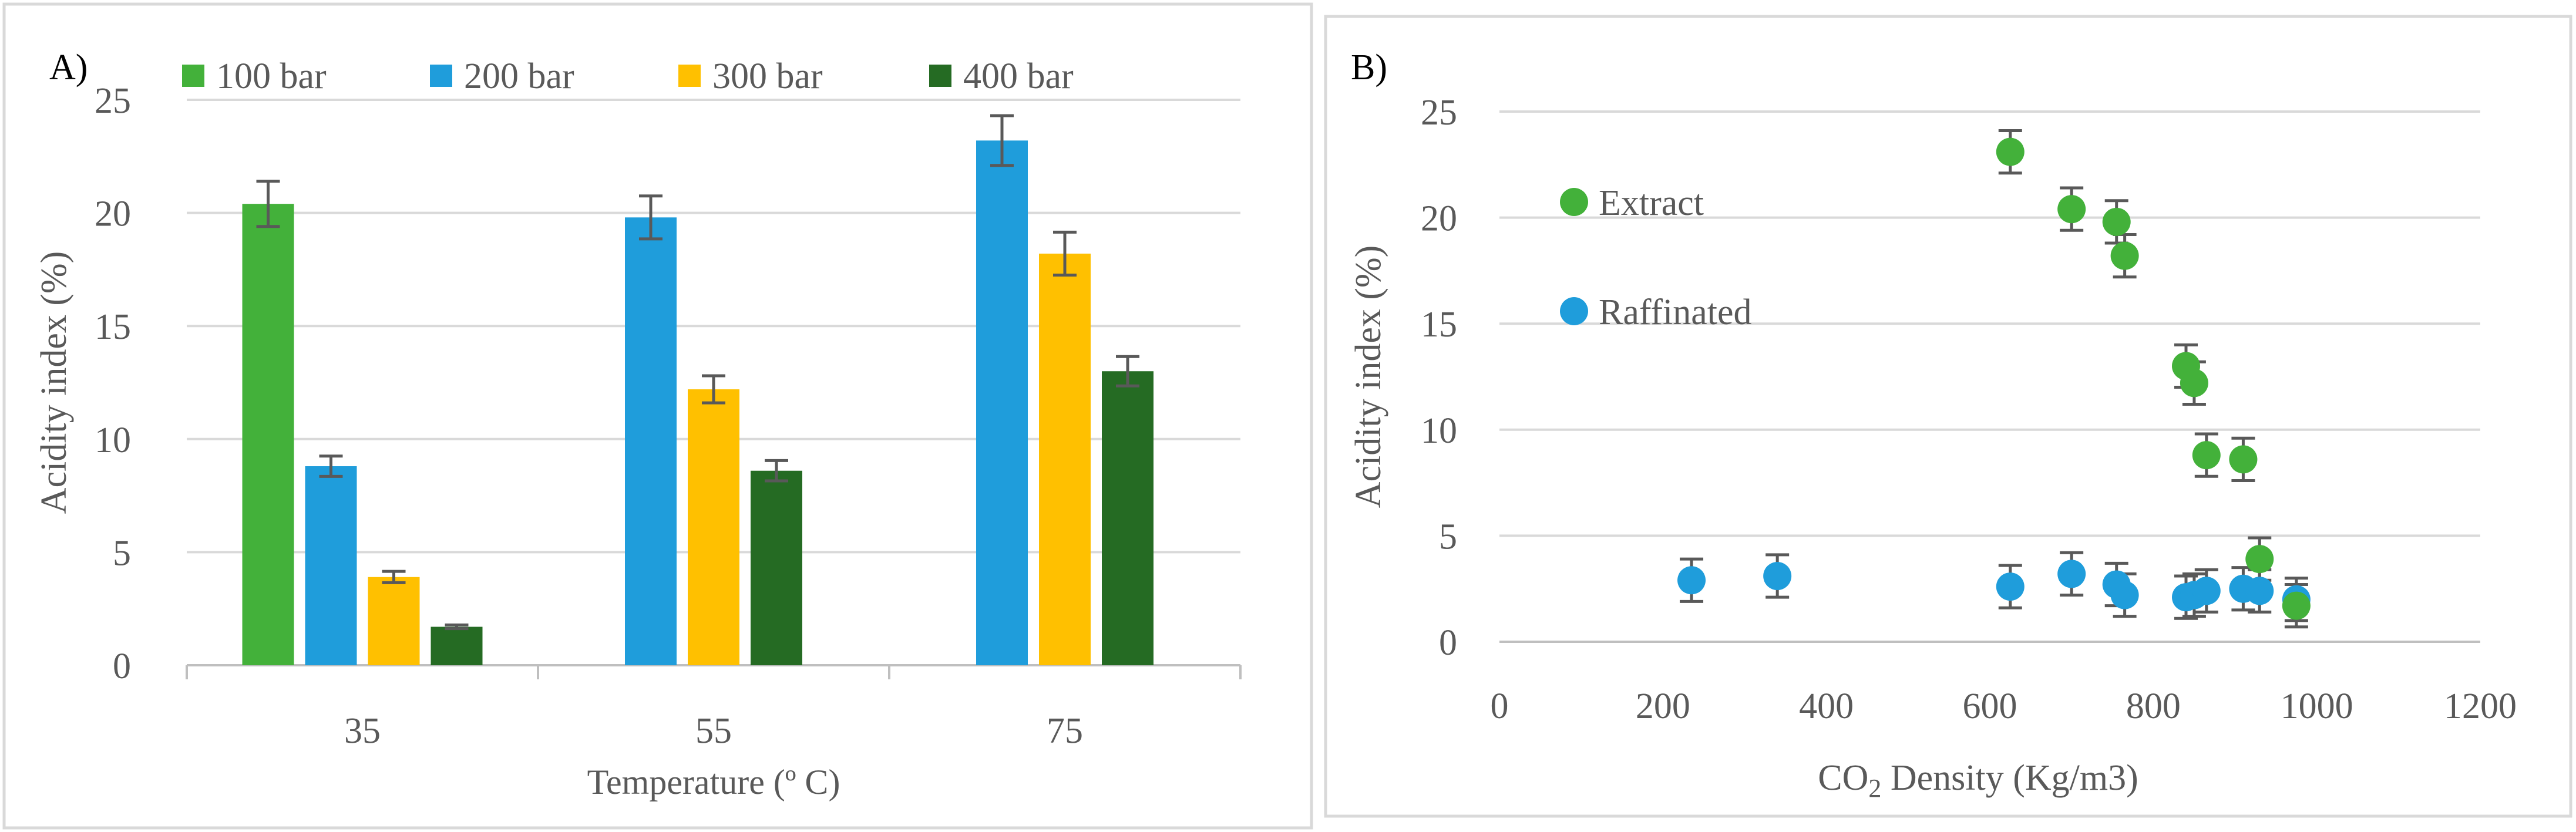  Describe the element at coordinates (1651, 203) in the screenshot. I see `legend-label: Extract` at that location.